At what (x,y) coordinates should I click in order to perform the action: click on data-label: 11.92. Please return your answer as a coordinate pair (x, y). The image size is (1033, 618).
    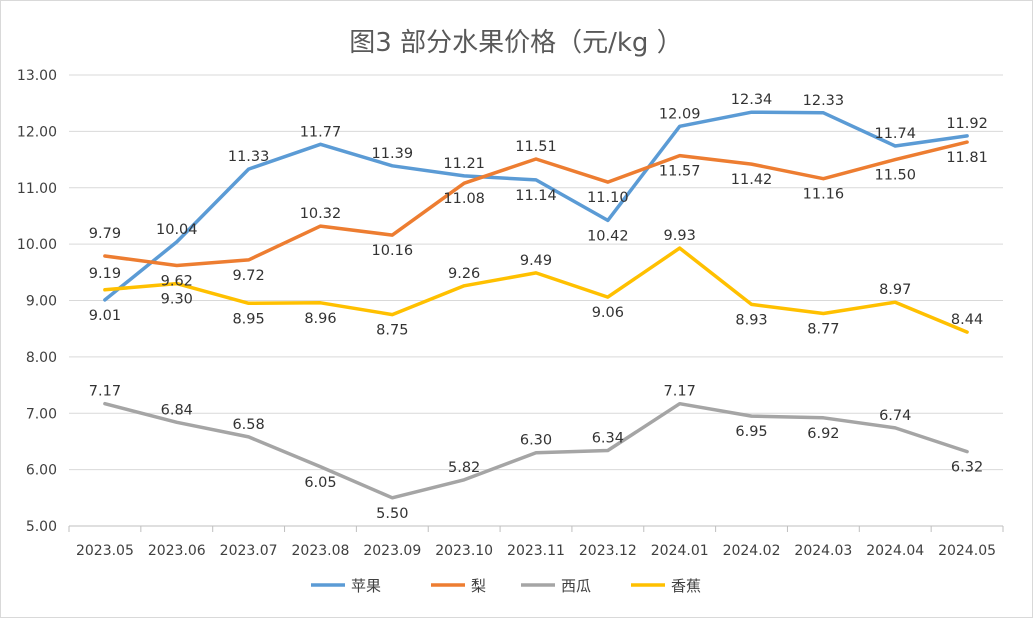
    Looking at the image, I should click on (967, 124).